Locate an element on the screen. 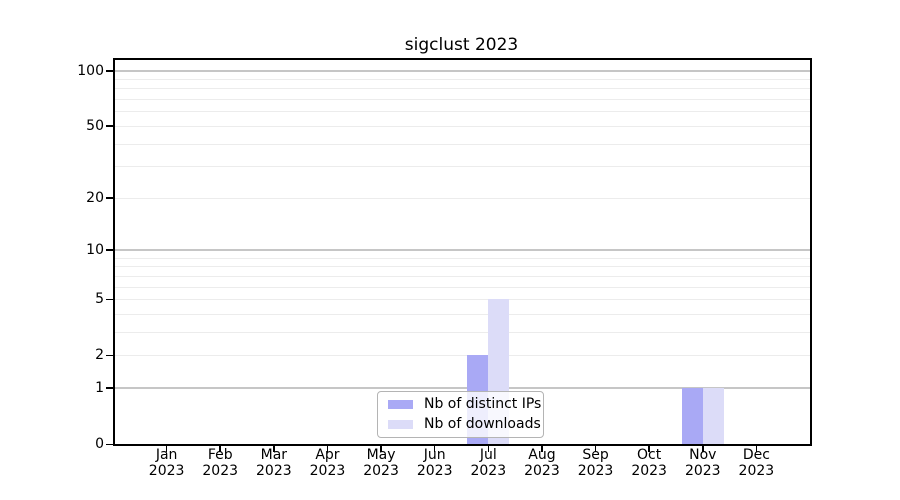 The image size is (900, 500). x-tick-apr is located at coordinates (327, 448).